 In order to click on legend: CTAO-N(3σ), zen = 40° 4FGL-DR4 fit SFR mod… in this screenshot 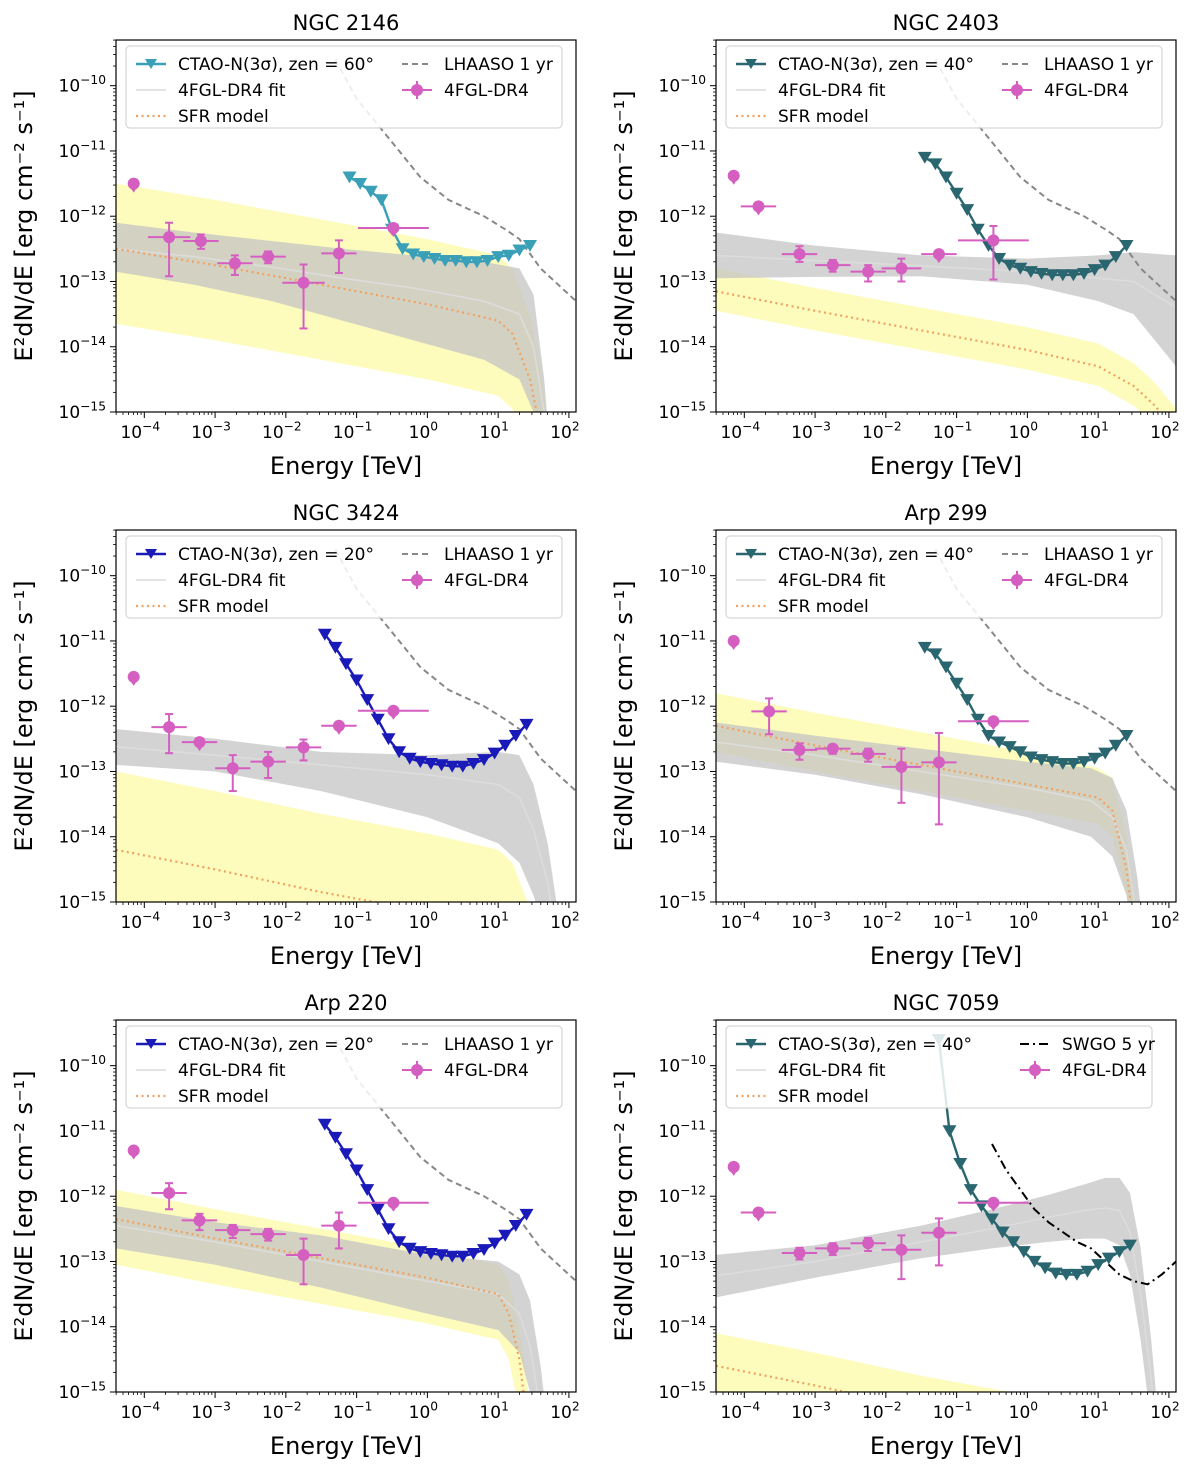, I will do `click(944, 87)`.